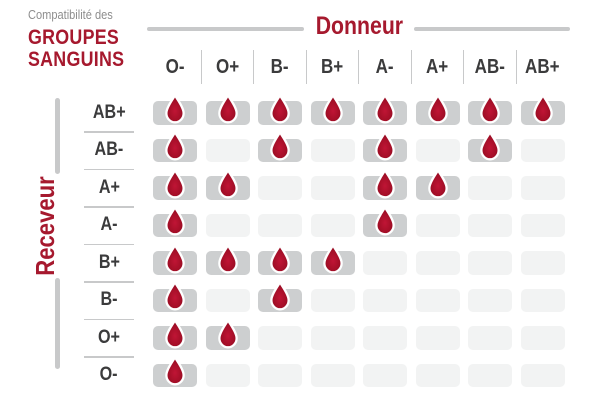 The width and height of the screenshot is (600, 400). Describe the element at coordinates (45, 226) in the screenshot. I see `receiver-axis-label-text: Receveur` at that location.